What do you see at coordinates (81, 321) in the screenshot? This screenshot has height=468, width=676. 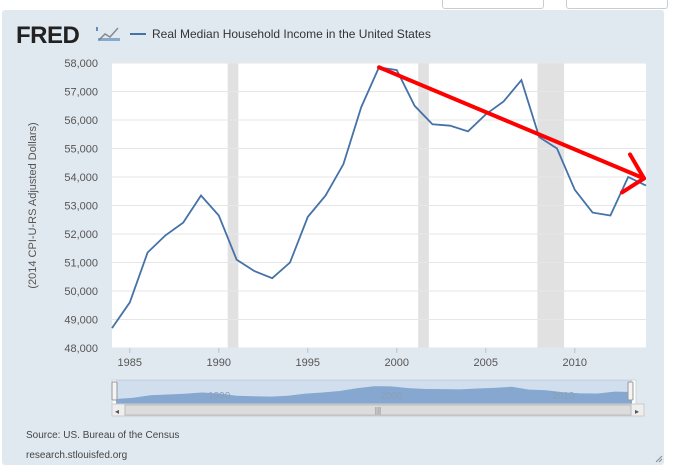 I see `y-tick-label: 49,000` at bounding box center [81, 321].